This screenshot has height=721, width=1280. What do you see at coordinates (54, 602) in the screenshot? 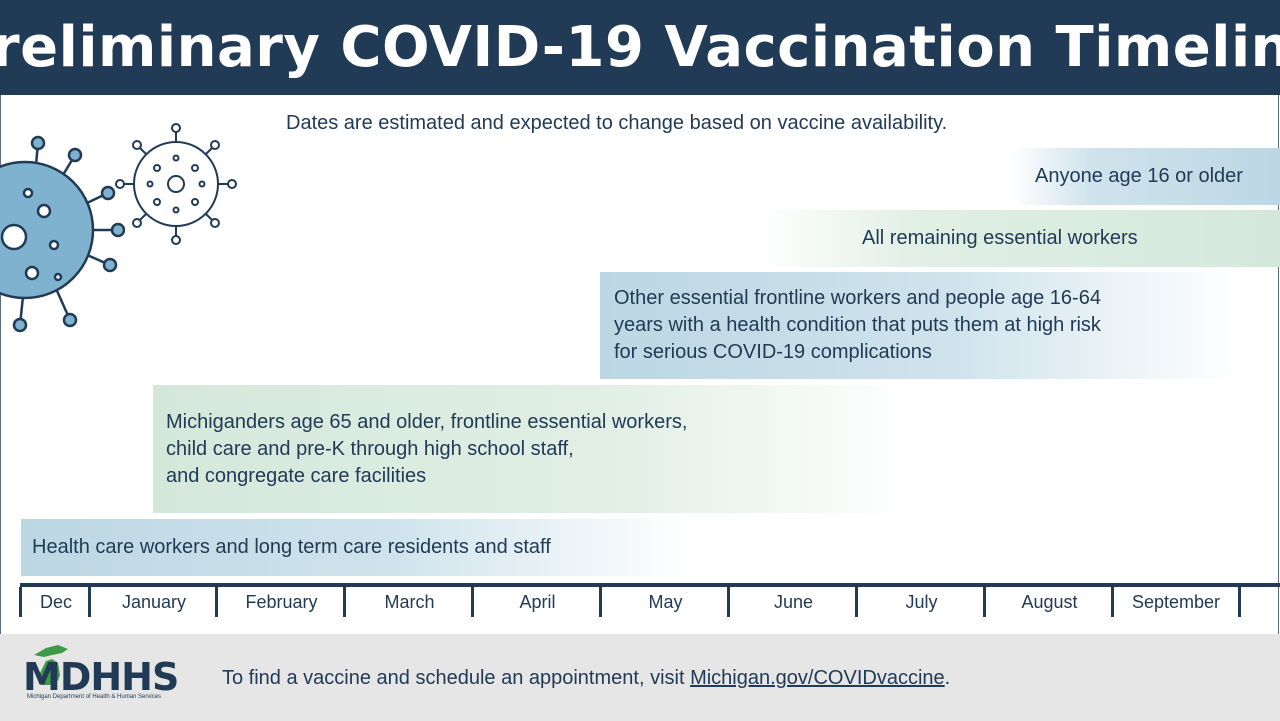
I see `month-dec: Dec` at bounding box center [54, 602].